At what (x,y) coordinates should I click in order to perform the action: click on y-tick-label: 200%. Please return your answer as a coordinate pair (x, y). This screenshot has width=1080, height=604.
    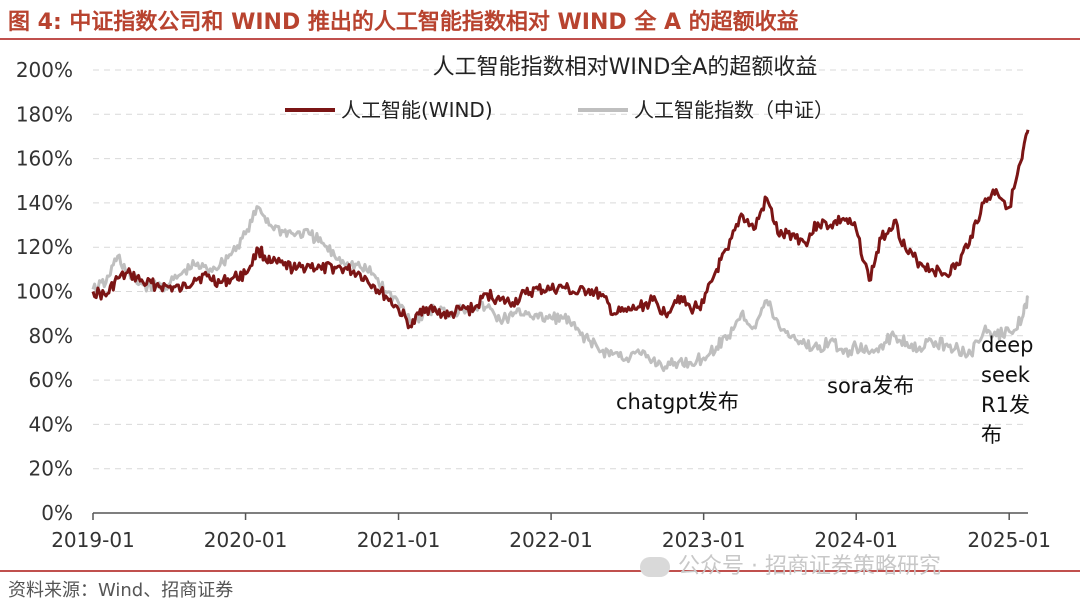
    Looking at the image, I should click on (44, 70).